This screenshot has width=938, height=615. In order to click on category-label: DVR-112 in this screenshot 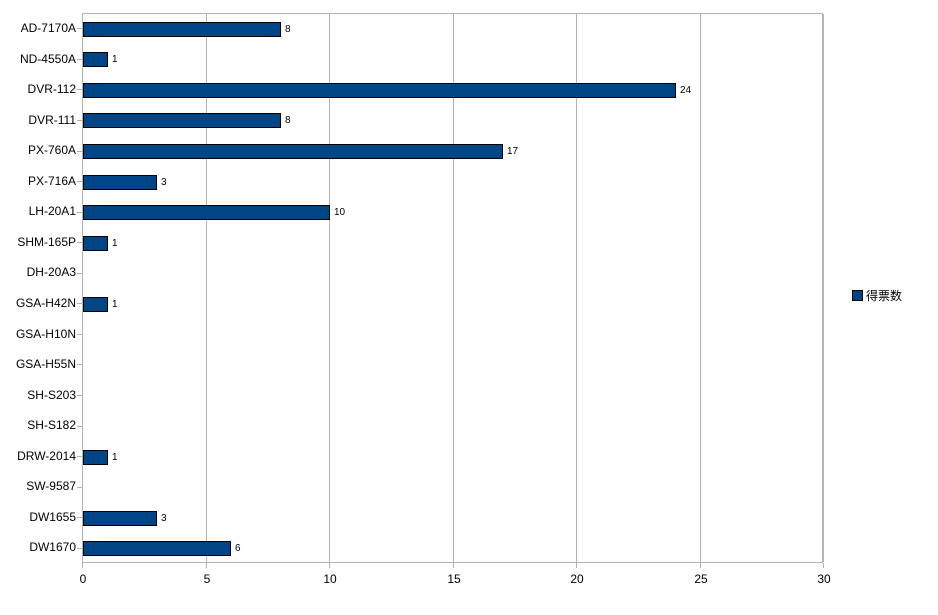, I will do `click(51, 89)`.